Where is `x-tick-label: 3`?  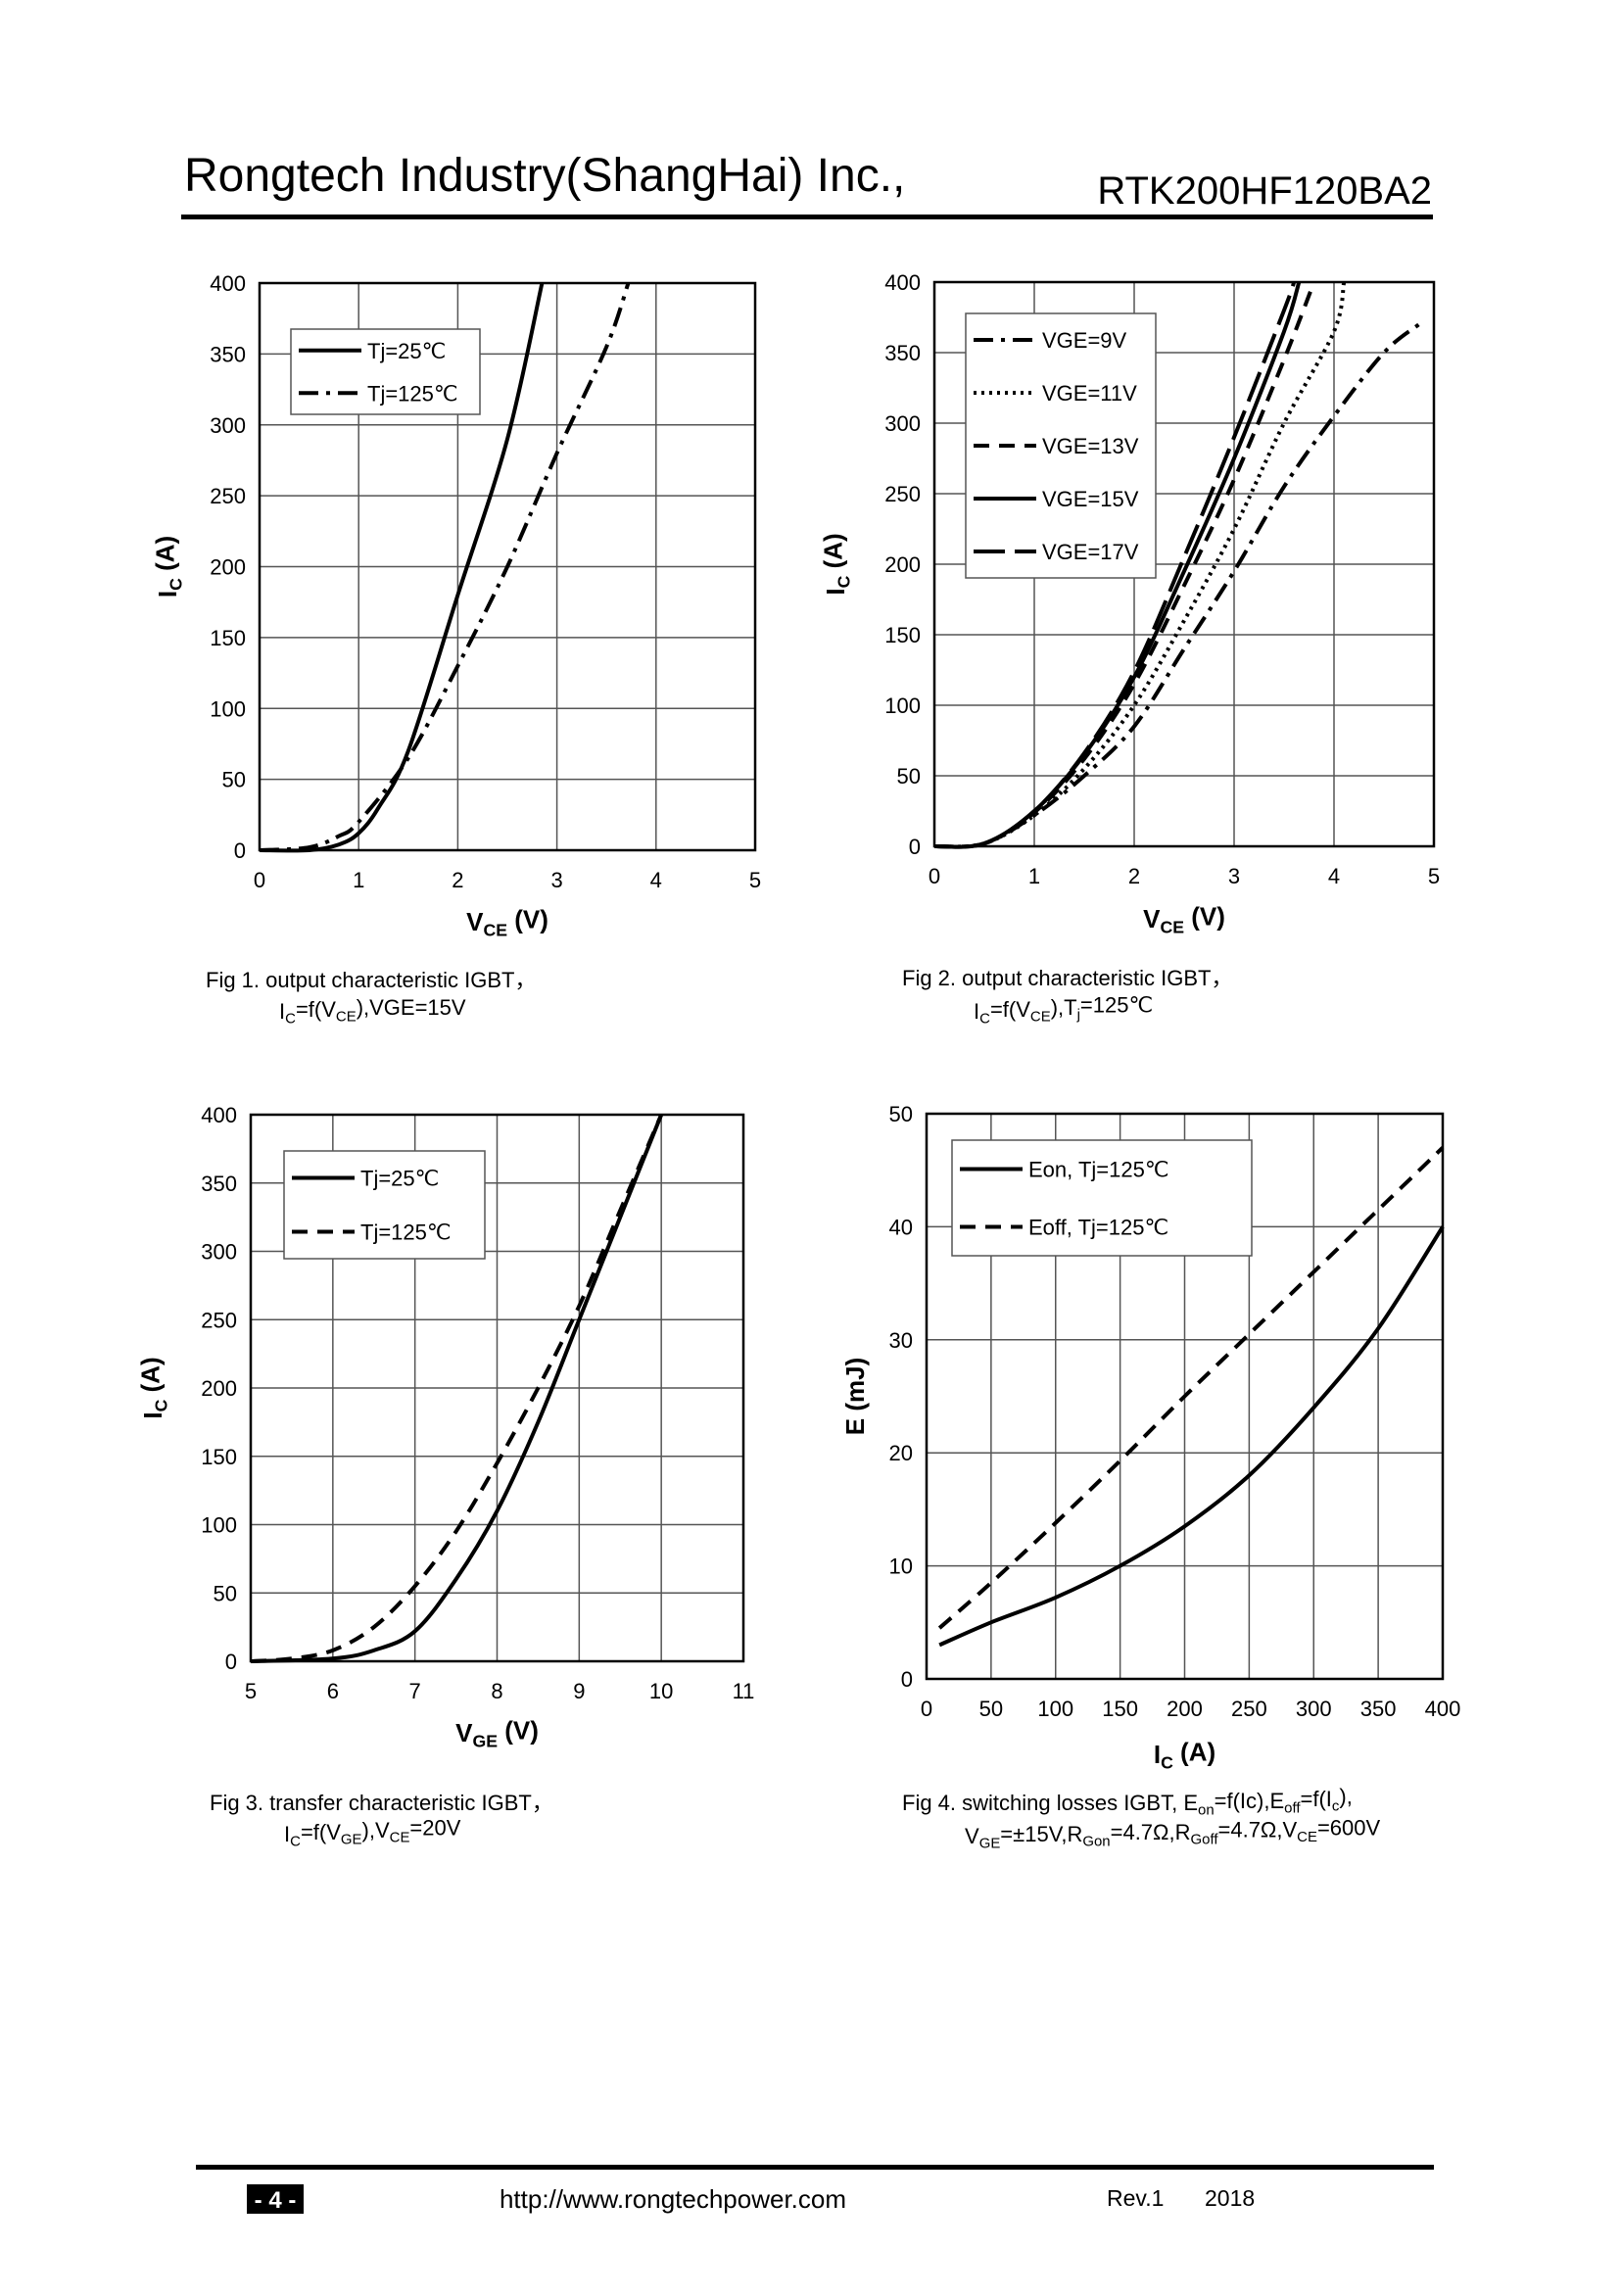
x-tick-label: 3 is located at coordinates (556, 880).